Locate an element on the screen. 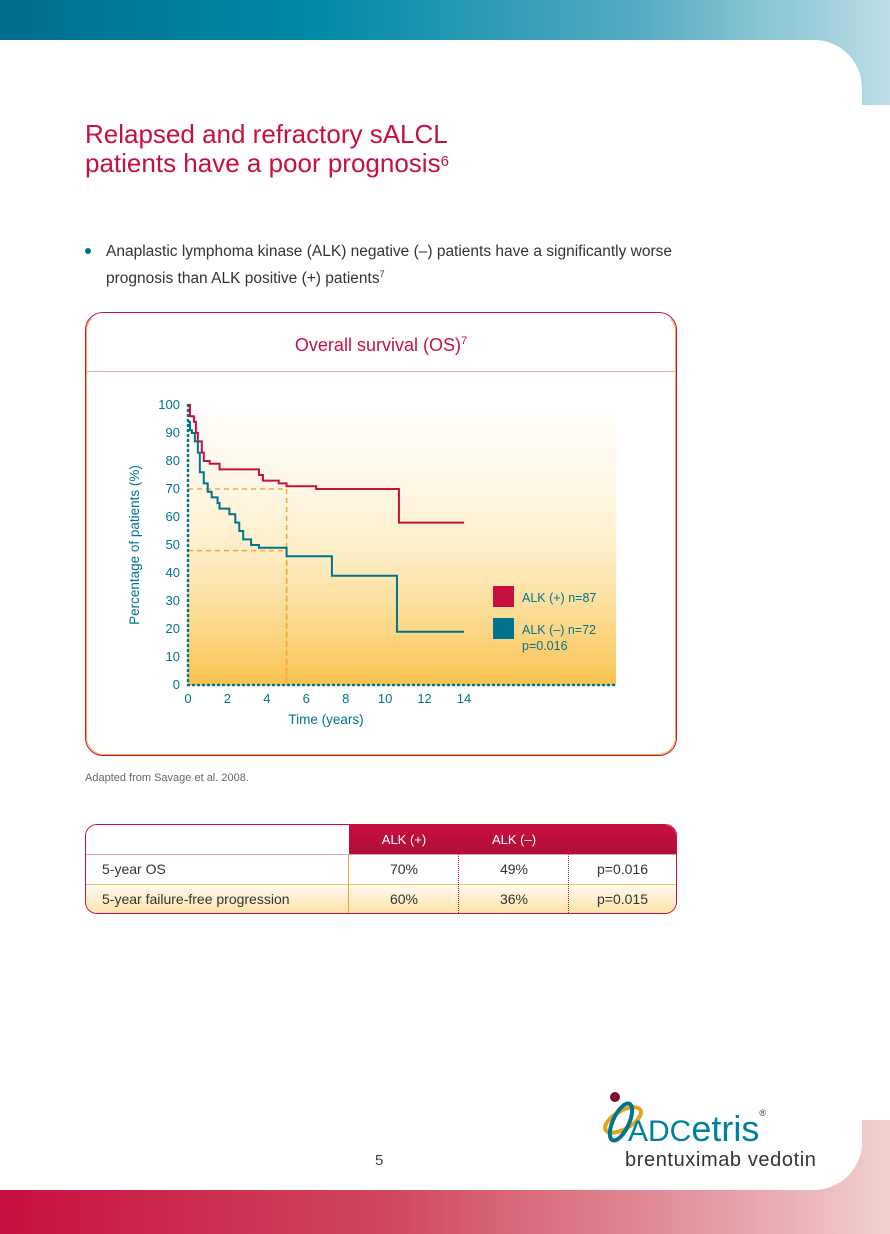 This screenshot has width=890, height=1234. y-tick-label: 10 is located at coordinates (173, 656).